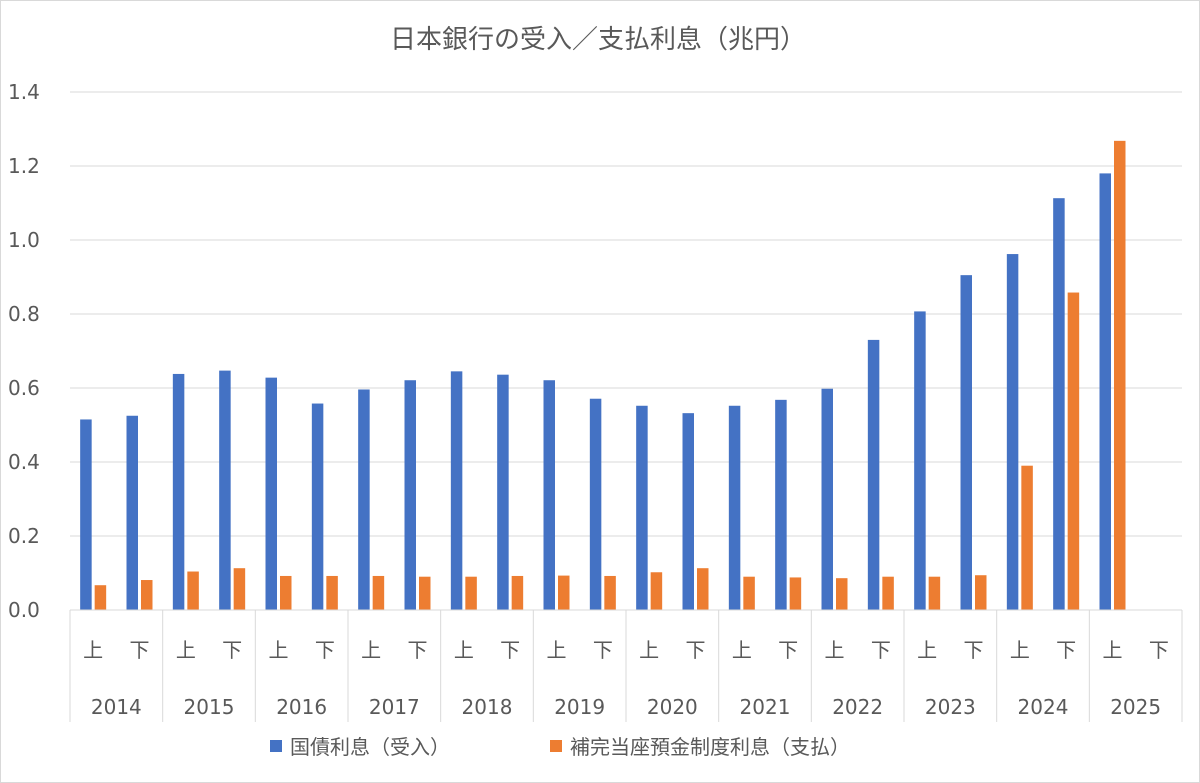  What do you see at coordinates (1043, 707) in the screenshot?
I see `x-year-label: 2024` at bounding box center [1043, 707].